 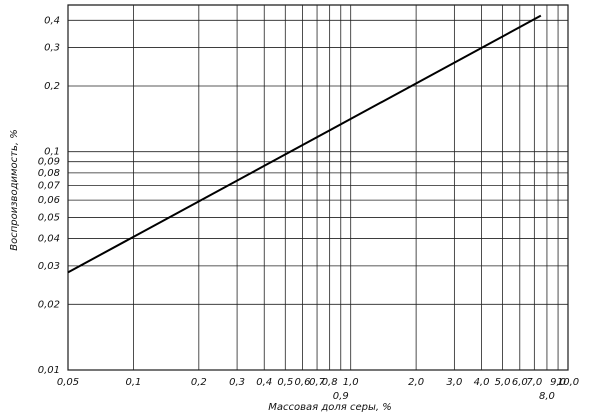 What do you see at coordinates (416, 382) in the screenshot?
I see `x-tick-label: 2,0` at bounding box center [416, 382].